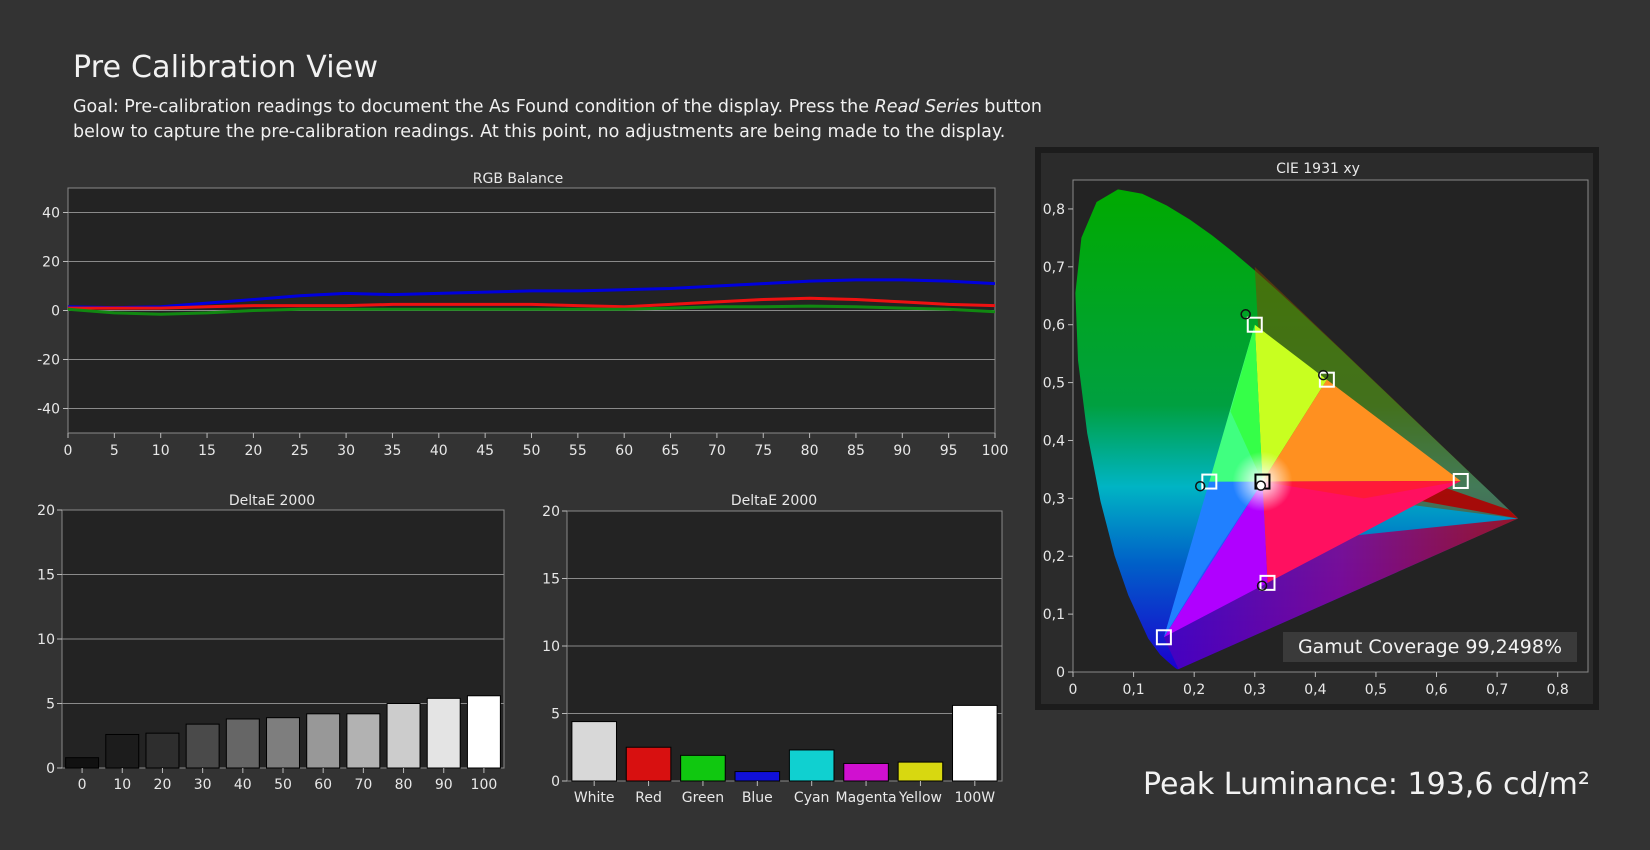 The image size is (1650, 850). Describe the element at coordinates (323, 785) in the screenshot. I see `grayscale-x-tick-label: 60` at that location.